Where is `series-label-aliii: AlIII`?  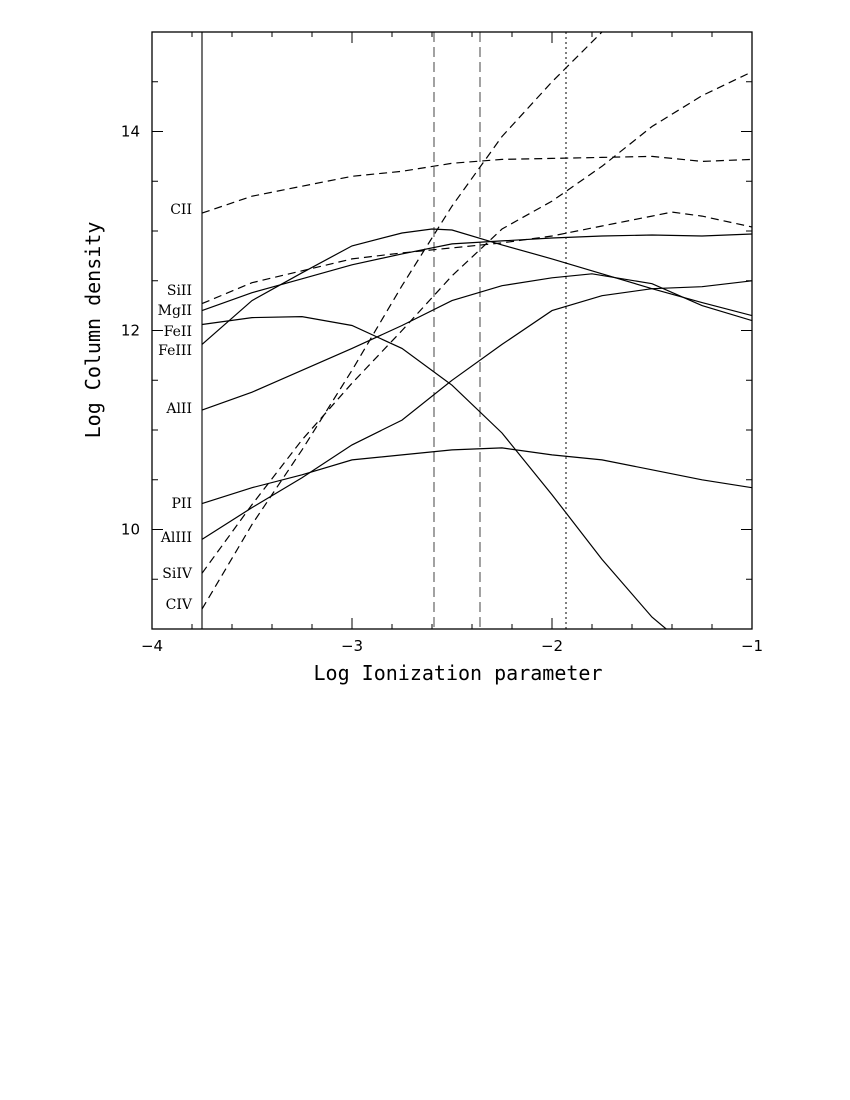
series-label-aliii: AlIII is located at coordinates (176, 538).